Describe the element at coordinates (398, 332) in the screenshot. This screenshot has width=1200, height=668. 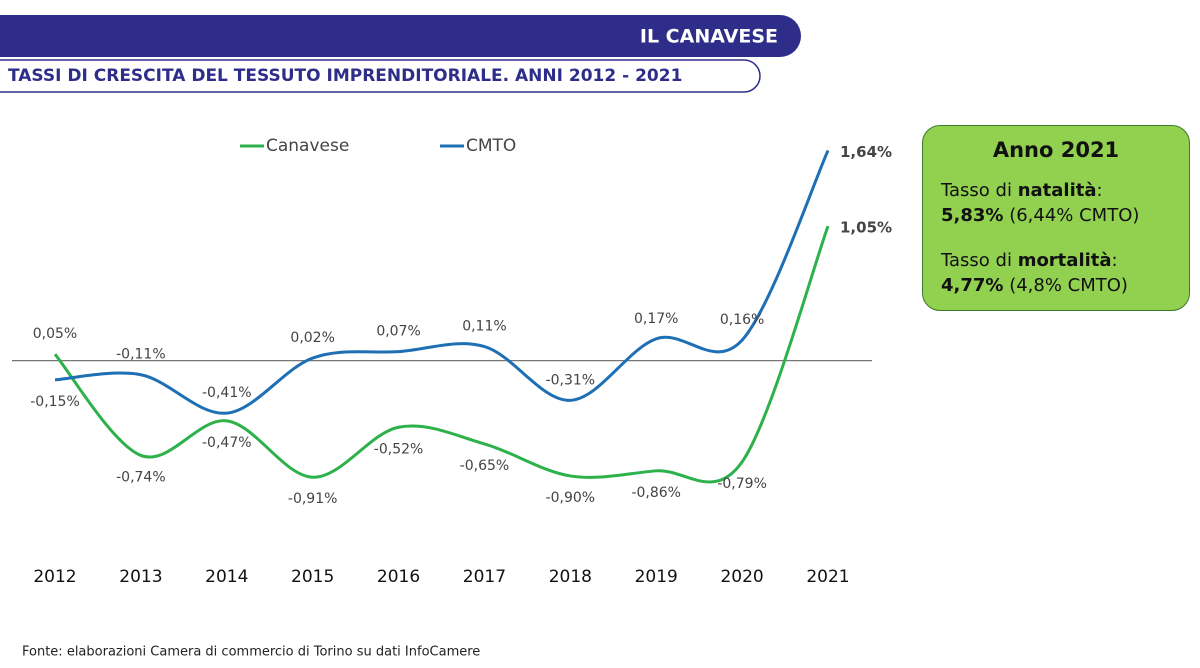
I see `value-label: 0,07%` at that location.